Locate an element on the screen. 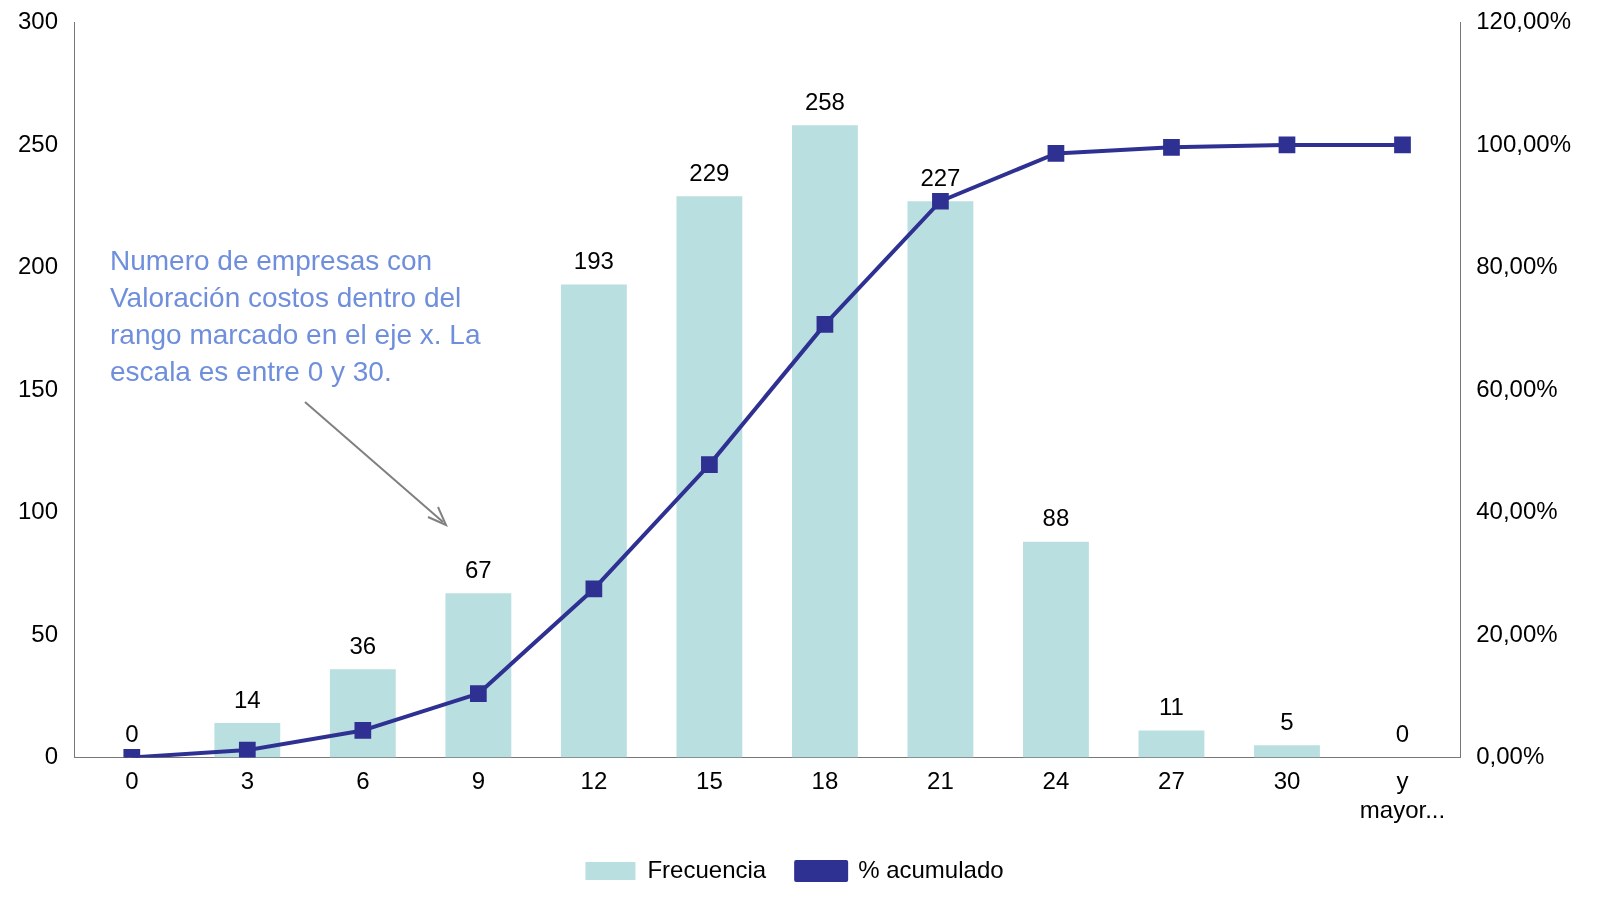 The height and width of the screenshot is (905, 1599). y2-tick-label: 20,00% is located at coordinates (1517, 633).